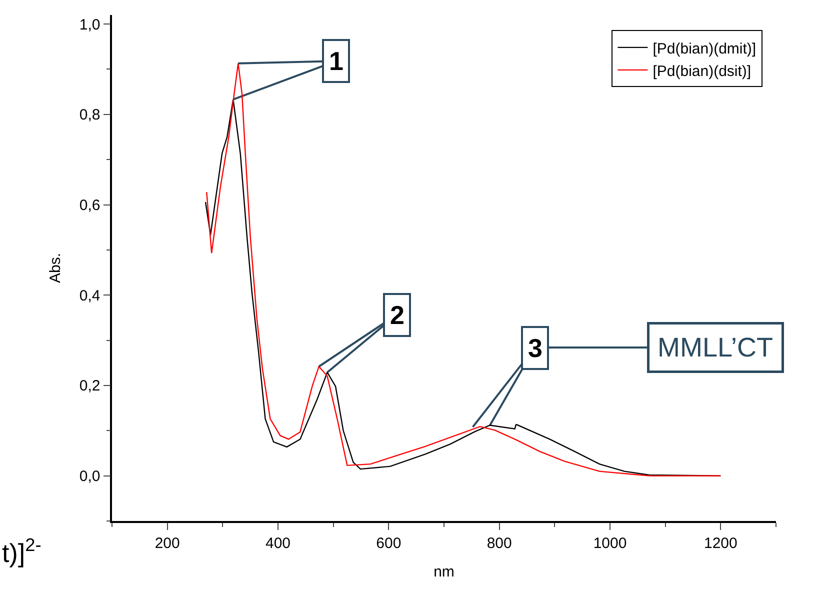  What do you see at coordinates (89, 386) in the screenshot?
I see `y-tick-label: 0,2` at bounding box center [89, 386].